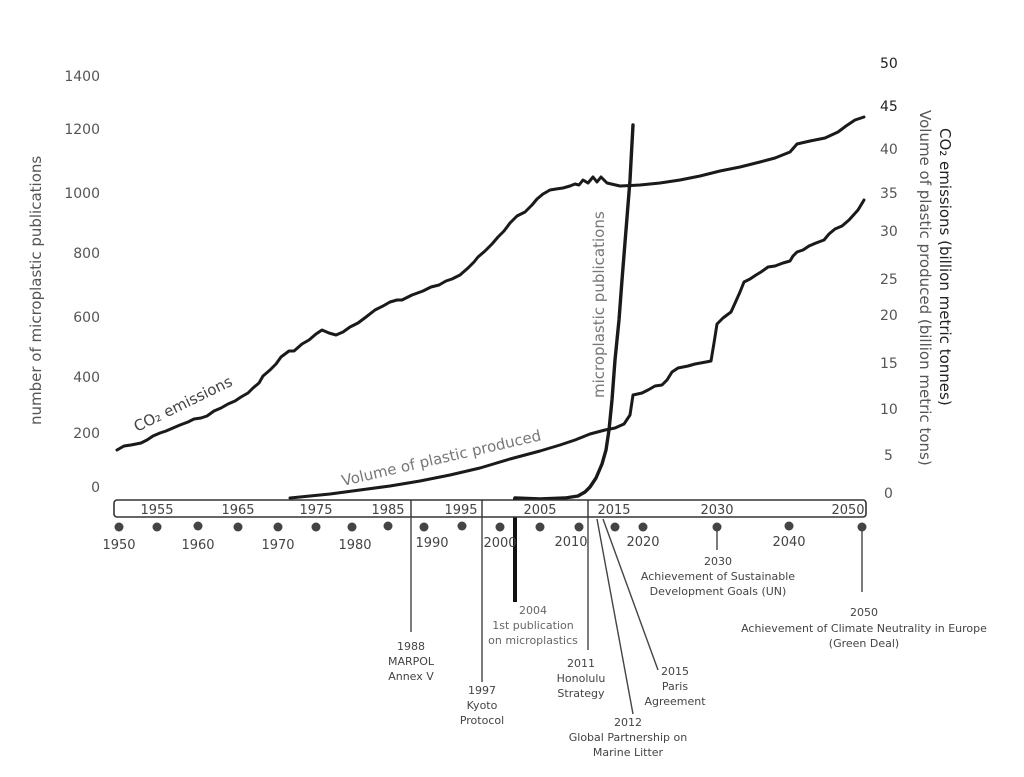 This screenshot has height=777, width=1024. I want to click on dot-label: 1990, so click(431, 543).